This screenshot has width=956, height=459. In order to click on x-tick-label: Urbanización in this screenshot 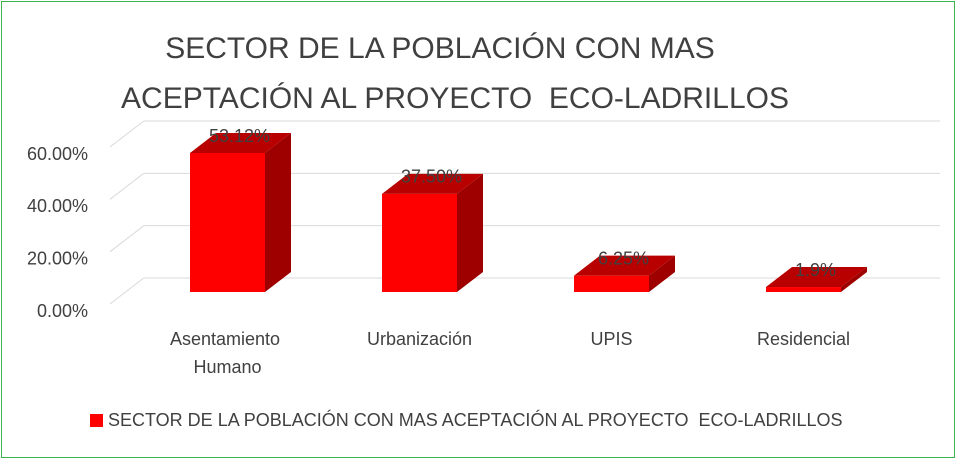, I will do `click(419, 339)`.